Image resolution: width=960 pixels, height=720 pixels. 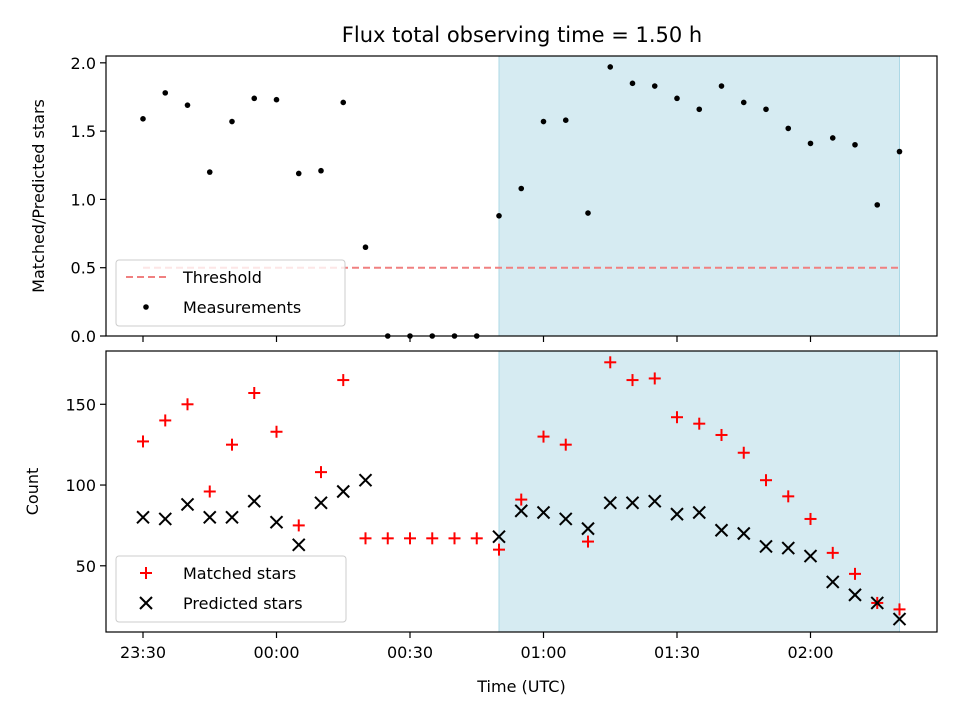 I want to click on x-axis-label: Time (UTC), so click(x=520, y=686).